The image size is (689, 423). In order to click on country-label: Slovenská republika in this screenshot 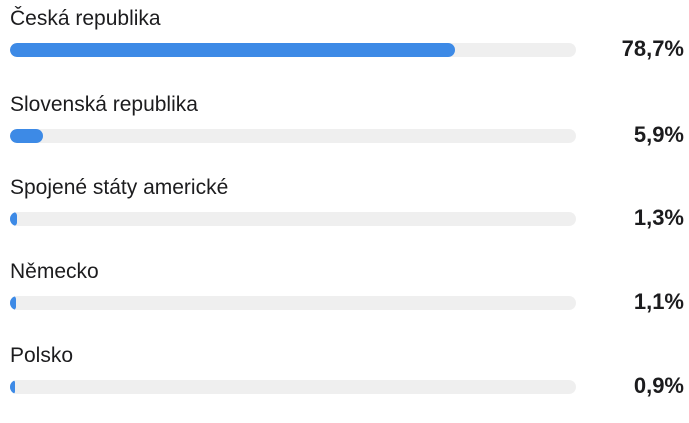, I will do `click(104, 104)`.